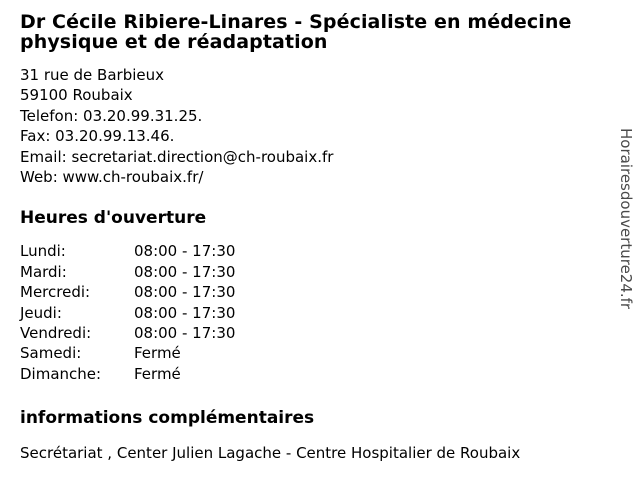  I want to click on site-watermark-vertical: Horairesdouverture24.fr, so click(626, 219).